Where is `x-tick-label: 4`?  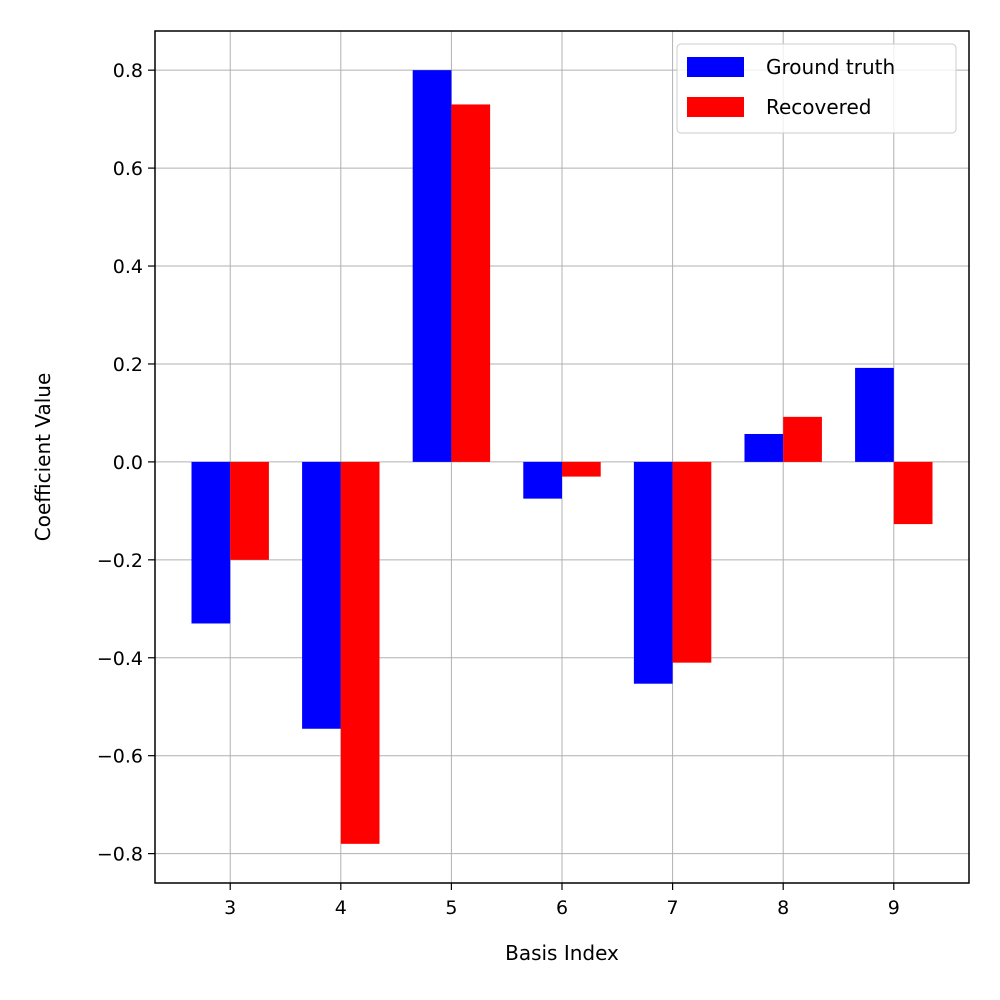 x-tick-label: 4 is located at coordinates (341, 908).